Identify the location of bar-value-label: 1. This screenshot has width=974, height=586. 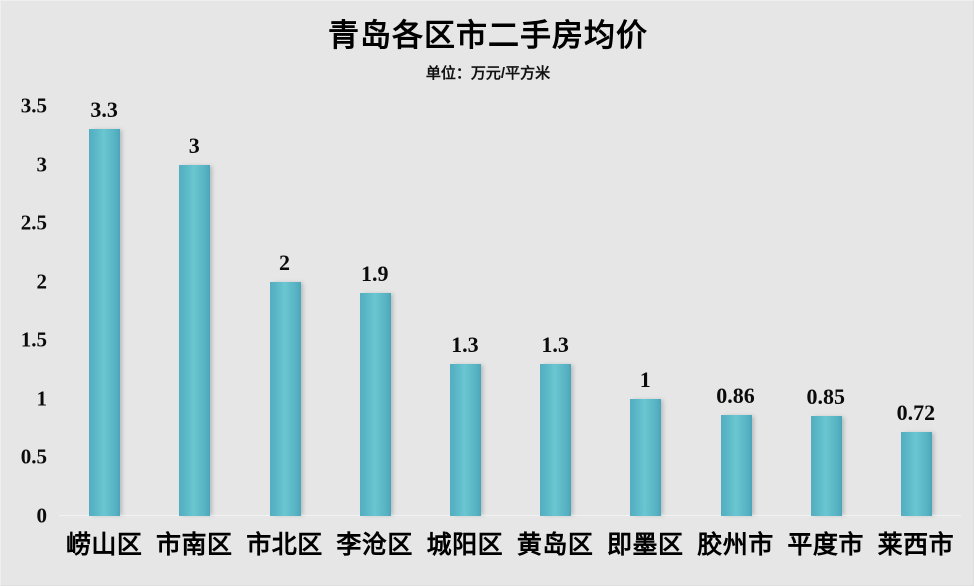
(645, 379).